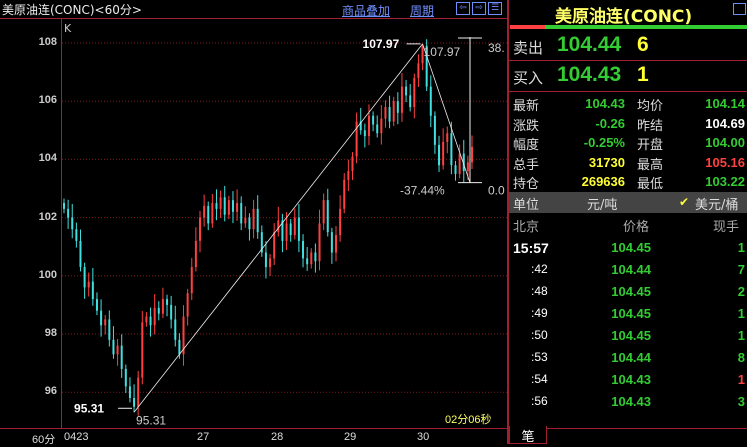 This screenshot has height=447, width=747. What do you see at coordinates (463, 8) in the screenshot?
I see `scroll-left-button: ⇦` at bounding box center [463, 8].